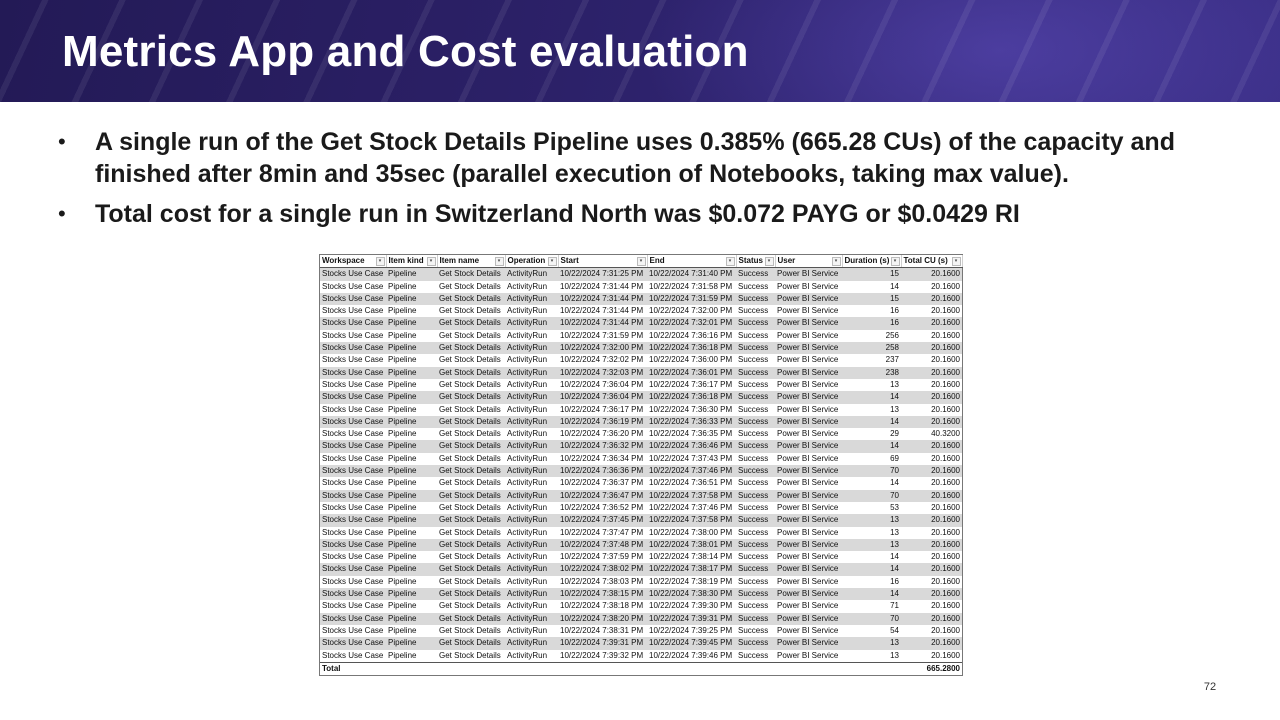 This screenshot has height=720, width=1280. I want to click on total-value: 665.2800, so click(931, 668).